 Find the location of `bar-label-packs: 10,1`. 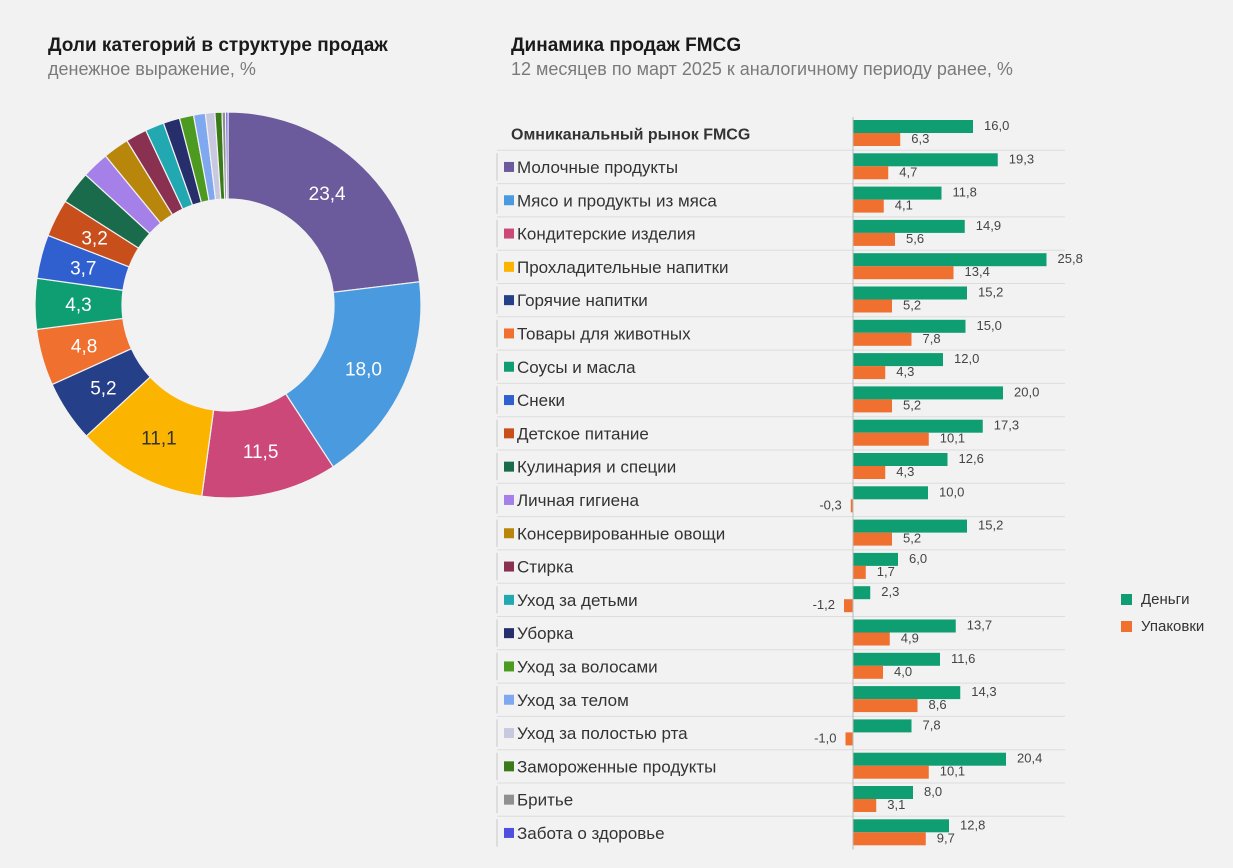

bar-label-packs: 10,1 is located at coordinates (952, 771).